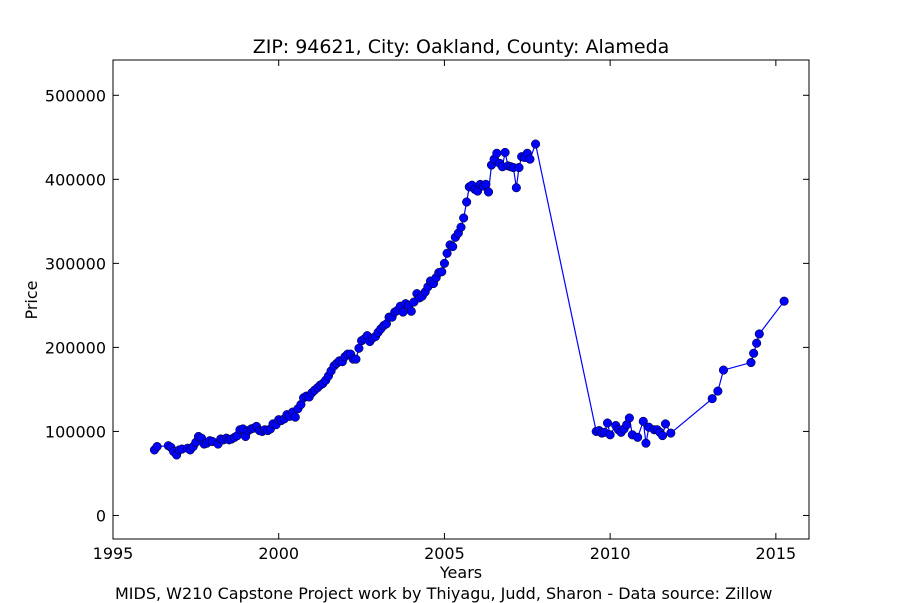 Image resolution: width=900 pixels, height=603 pixels. I want to click on y-tick-label: 0, so click(101, 515).